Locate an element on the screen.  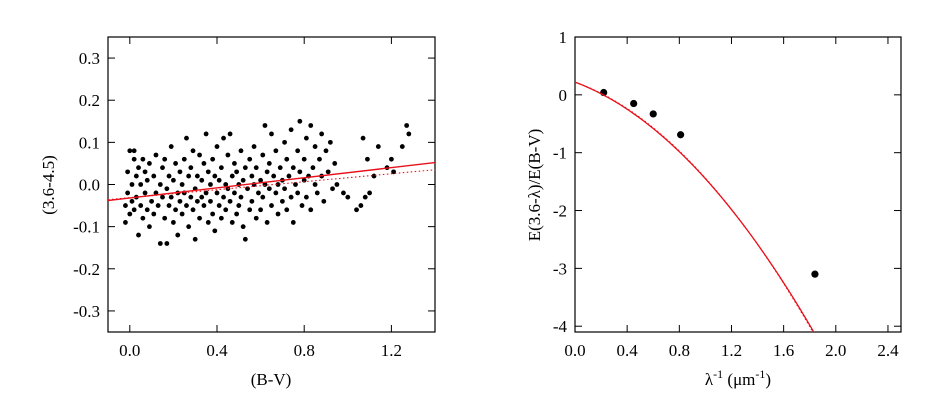
x-tick-label: 1.2 is located at coordinates (391, 350).